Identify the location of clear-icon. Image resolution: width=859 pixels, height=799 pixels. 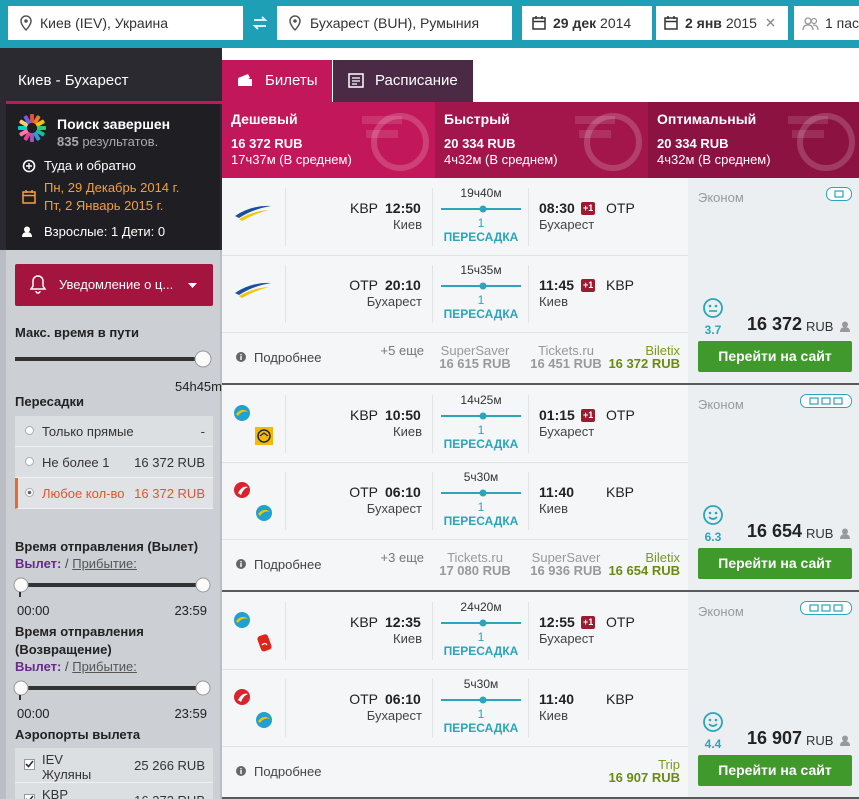
(770, 22).